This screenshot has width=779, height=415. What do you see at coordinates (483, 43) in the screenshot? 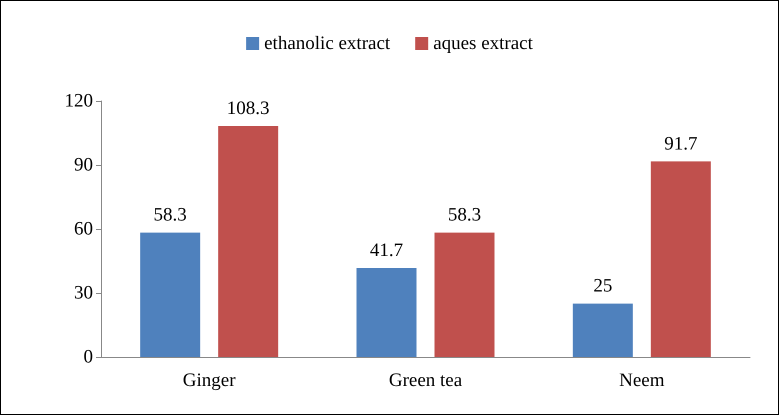
I see `legend-label: aques extract` at bounding box center [483, 43].